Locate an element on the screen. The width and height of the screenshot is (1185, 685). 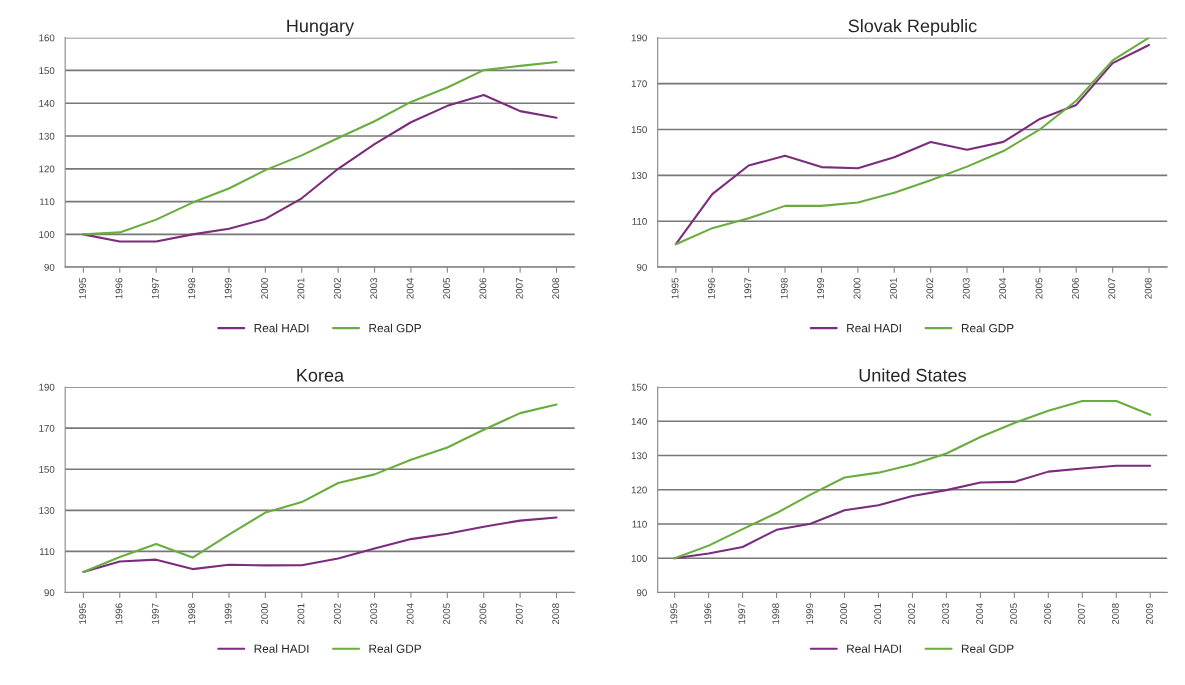
y-tick-label: 160 is located at coordinates (47, 38).